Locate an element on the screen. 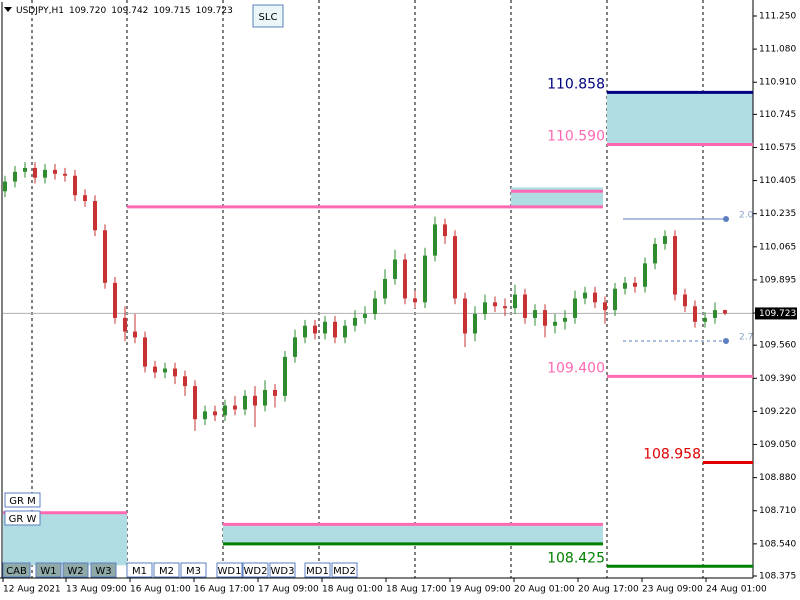  button-label: GR M is located at coordinates (22, 501).